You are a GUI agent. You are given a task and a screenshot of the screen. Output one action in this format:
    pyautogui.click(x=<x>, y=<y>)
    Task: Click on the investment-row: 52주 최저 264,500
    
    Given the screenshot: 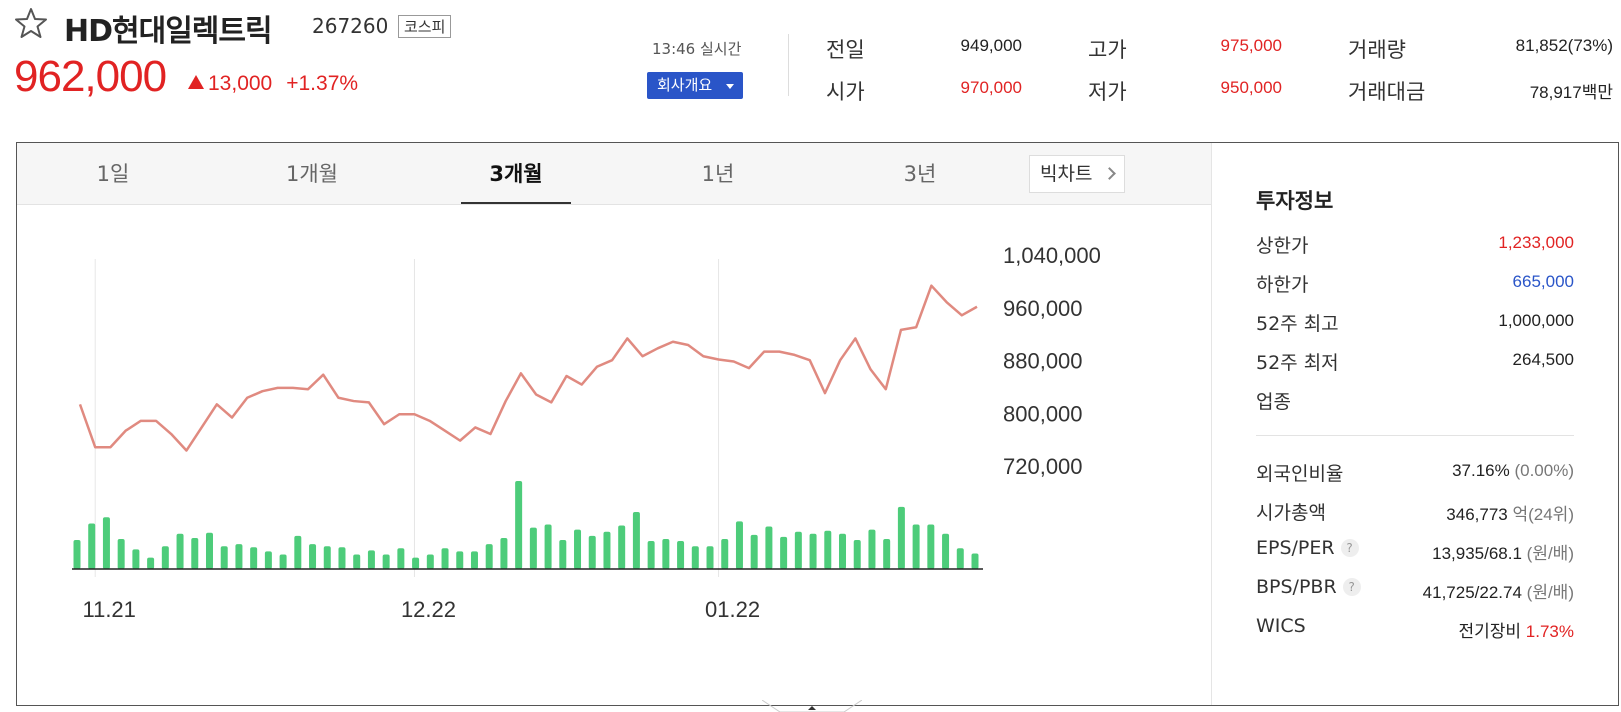 What is the action you would take?
    pyautogui.click(x=1415, y=361)
    